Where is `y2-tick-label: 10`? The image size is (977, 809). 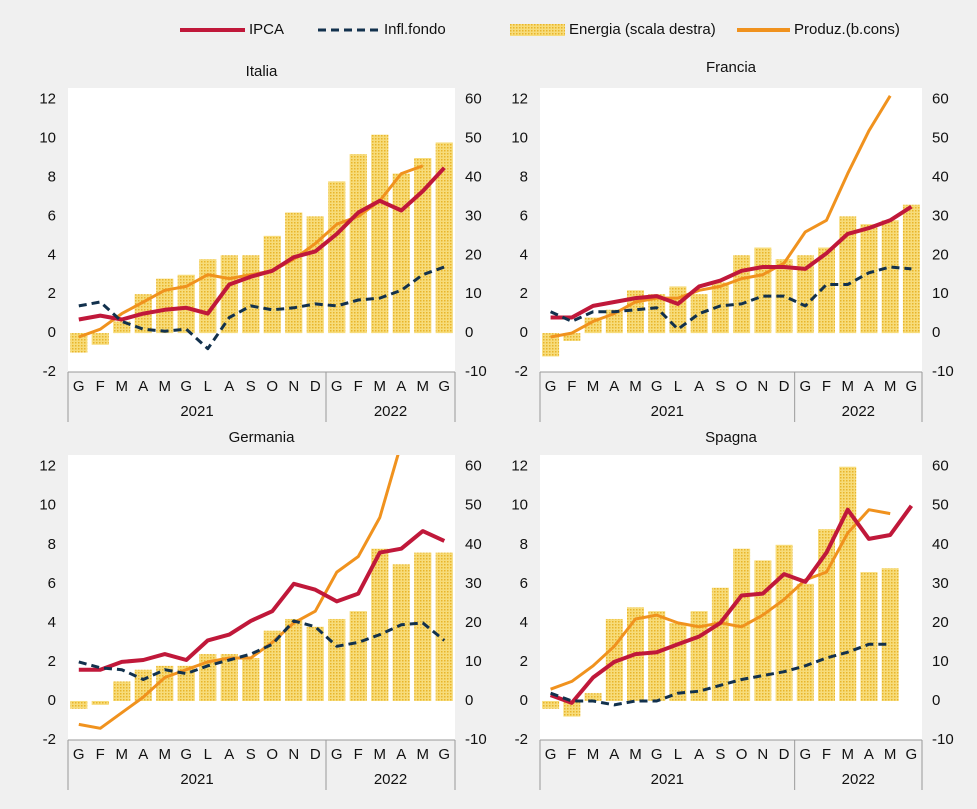
y2-tick-label: 10 is located at coordinates (940, 661).